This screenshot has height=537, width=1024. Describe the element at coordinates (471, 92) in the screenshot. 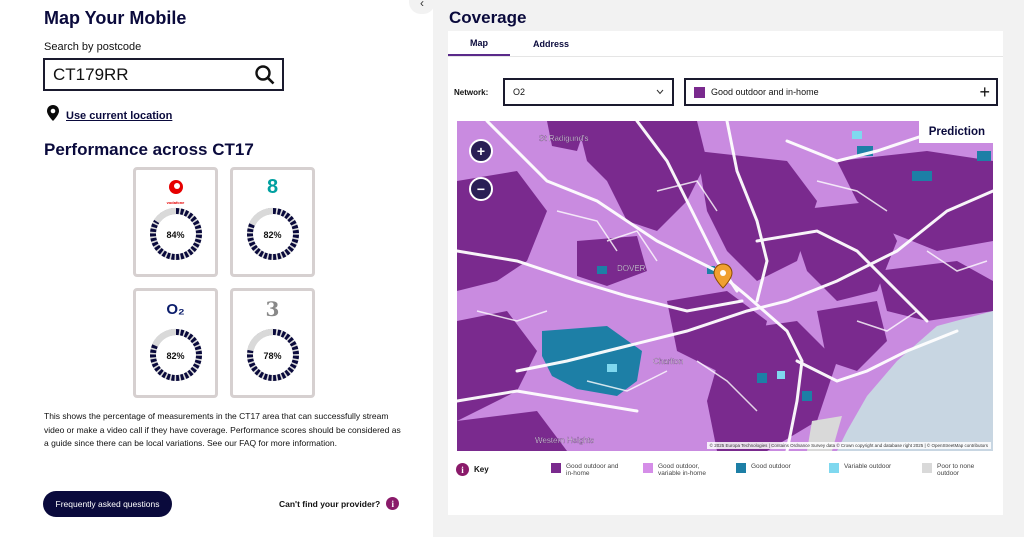

I see `network-label: Network:` at that location.